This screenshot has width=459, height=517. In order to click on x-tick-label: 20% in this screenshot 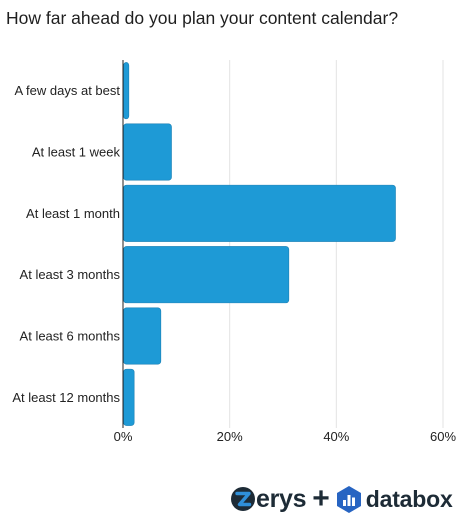, I will do `click(230, 436)`.